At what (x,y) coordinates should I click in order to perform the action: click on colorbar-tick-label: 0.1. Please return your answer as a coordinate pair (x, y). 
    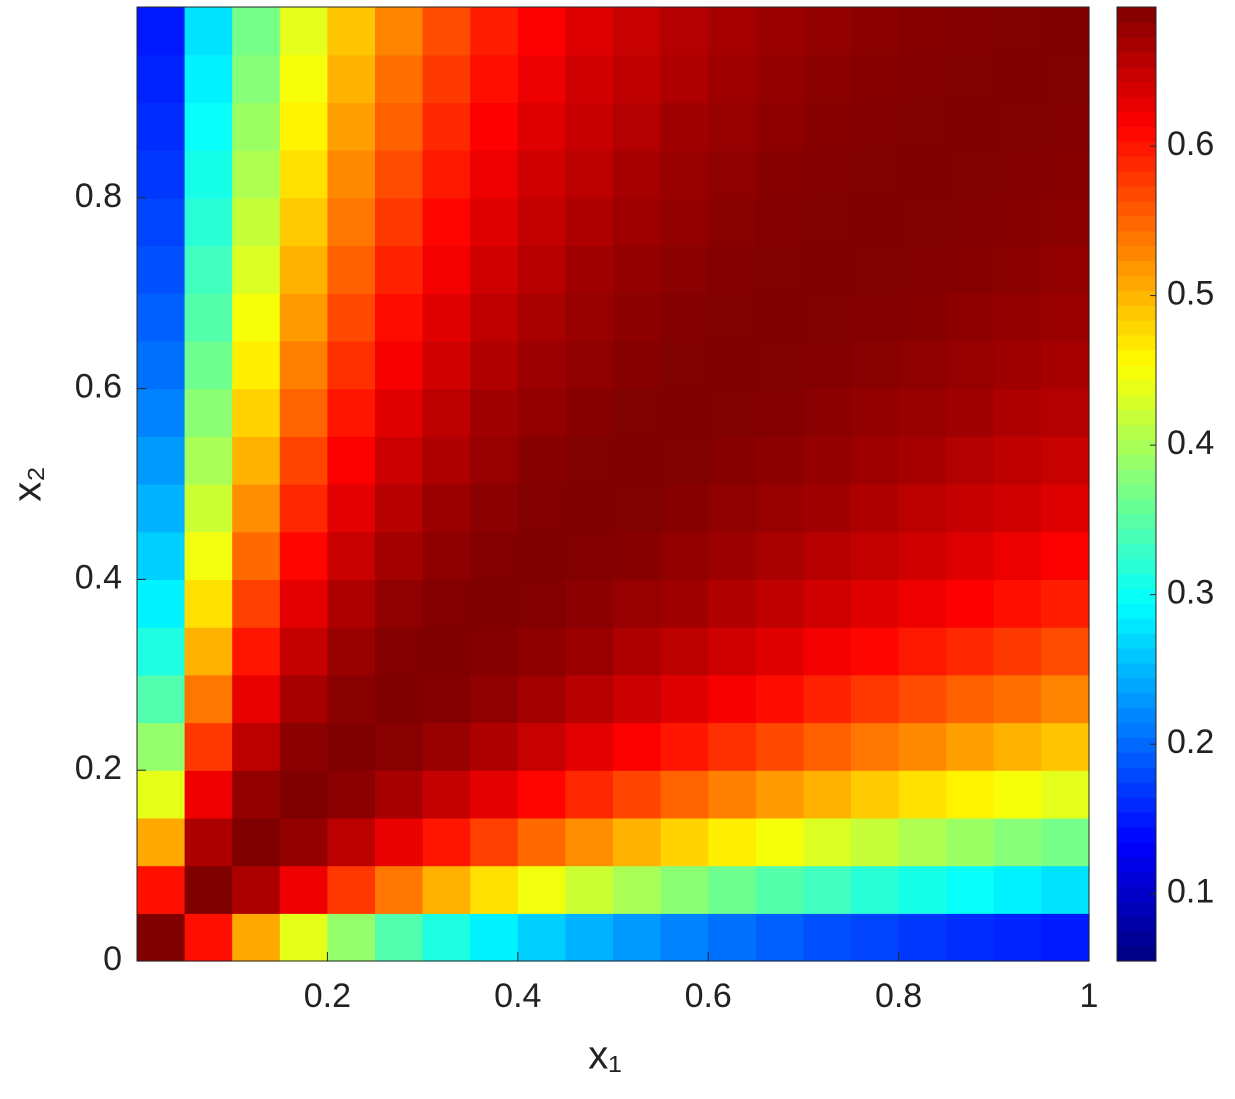
    Looking at the image, I should click on (1190, 892).